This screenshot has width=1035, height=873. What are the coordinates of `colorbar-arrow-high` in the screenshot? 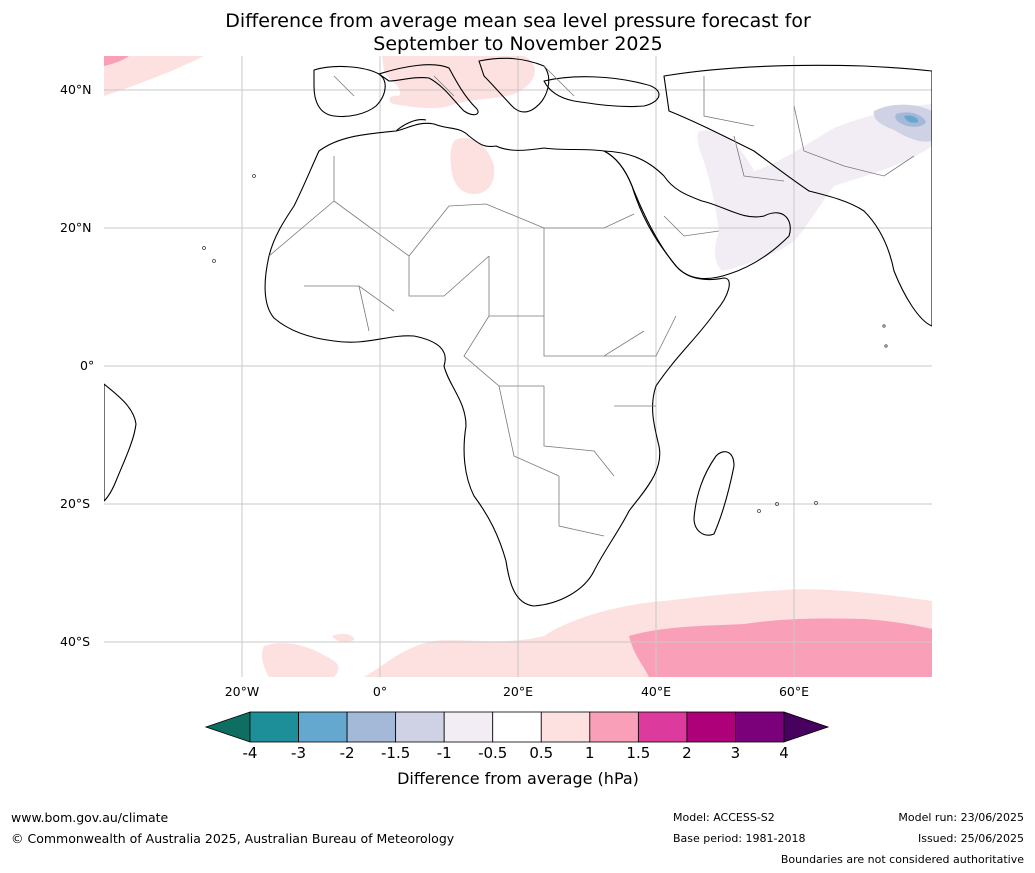 It's located at (806, 727).